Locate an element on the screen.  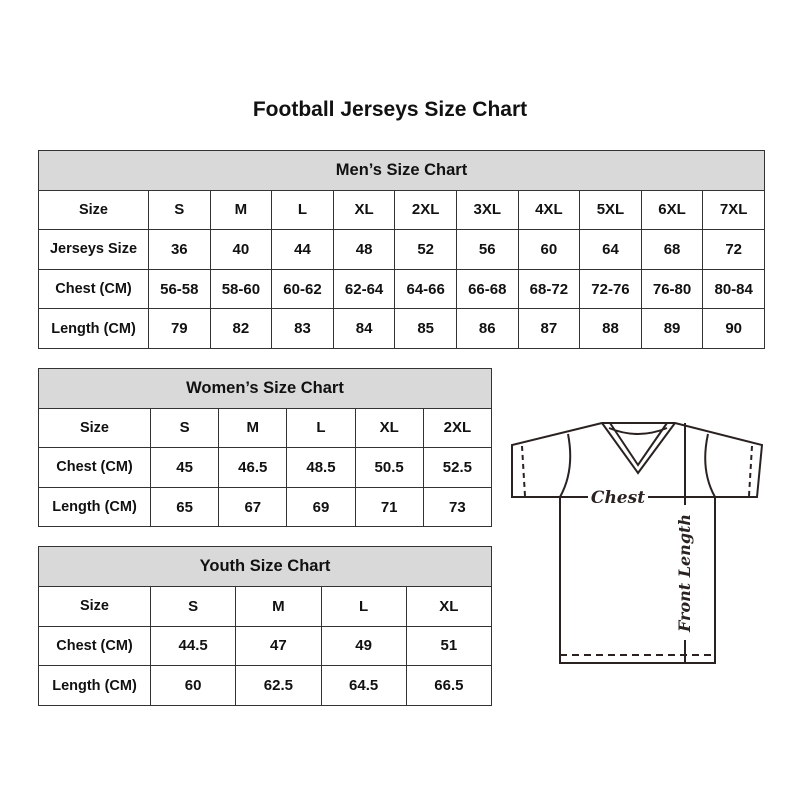
table-cell: 71 is located at coordinates (389, 507).